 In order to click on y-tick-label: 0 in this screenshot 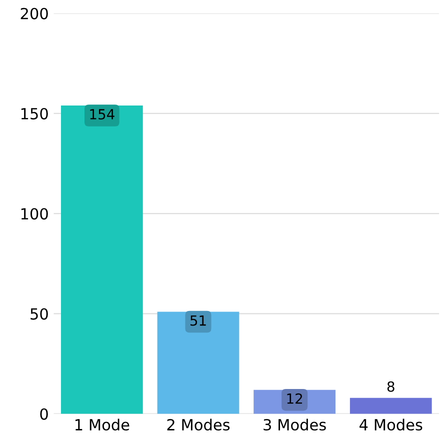, I will do `click(44, 414)`.